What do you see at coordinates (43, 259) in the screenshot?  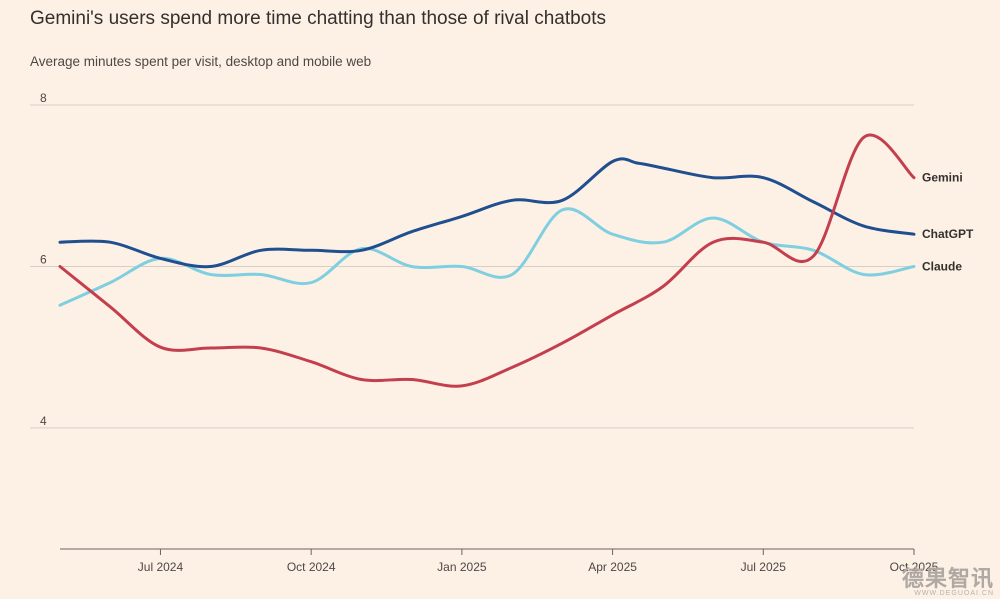 I see `y-tick-label: 6` at bounding box center [43, 259].